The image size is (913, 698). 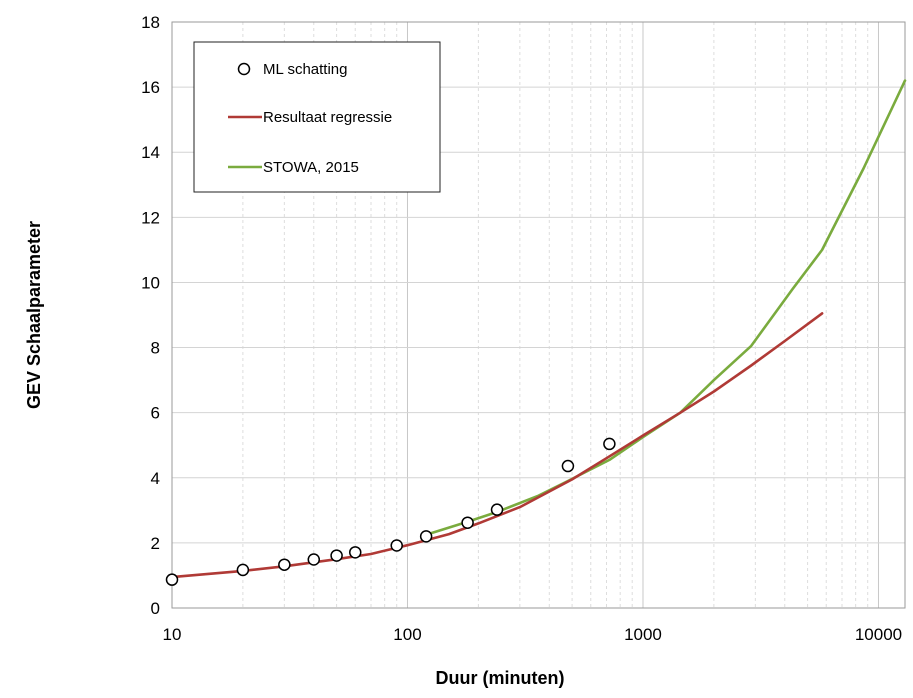 I want to click on y-tick-label: 14, so click(x=150, y=152).